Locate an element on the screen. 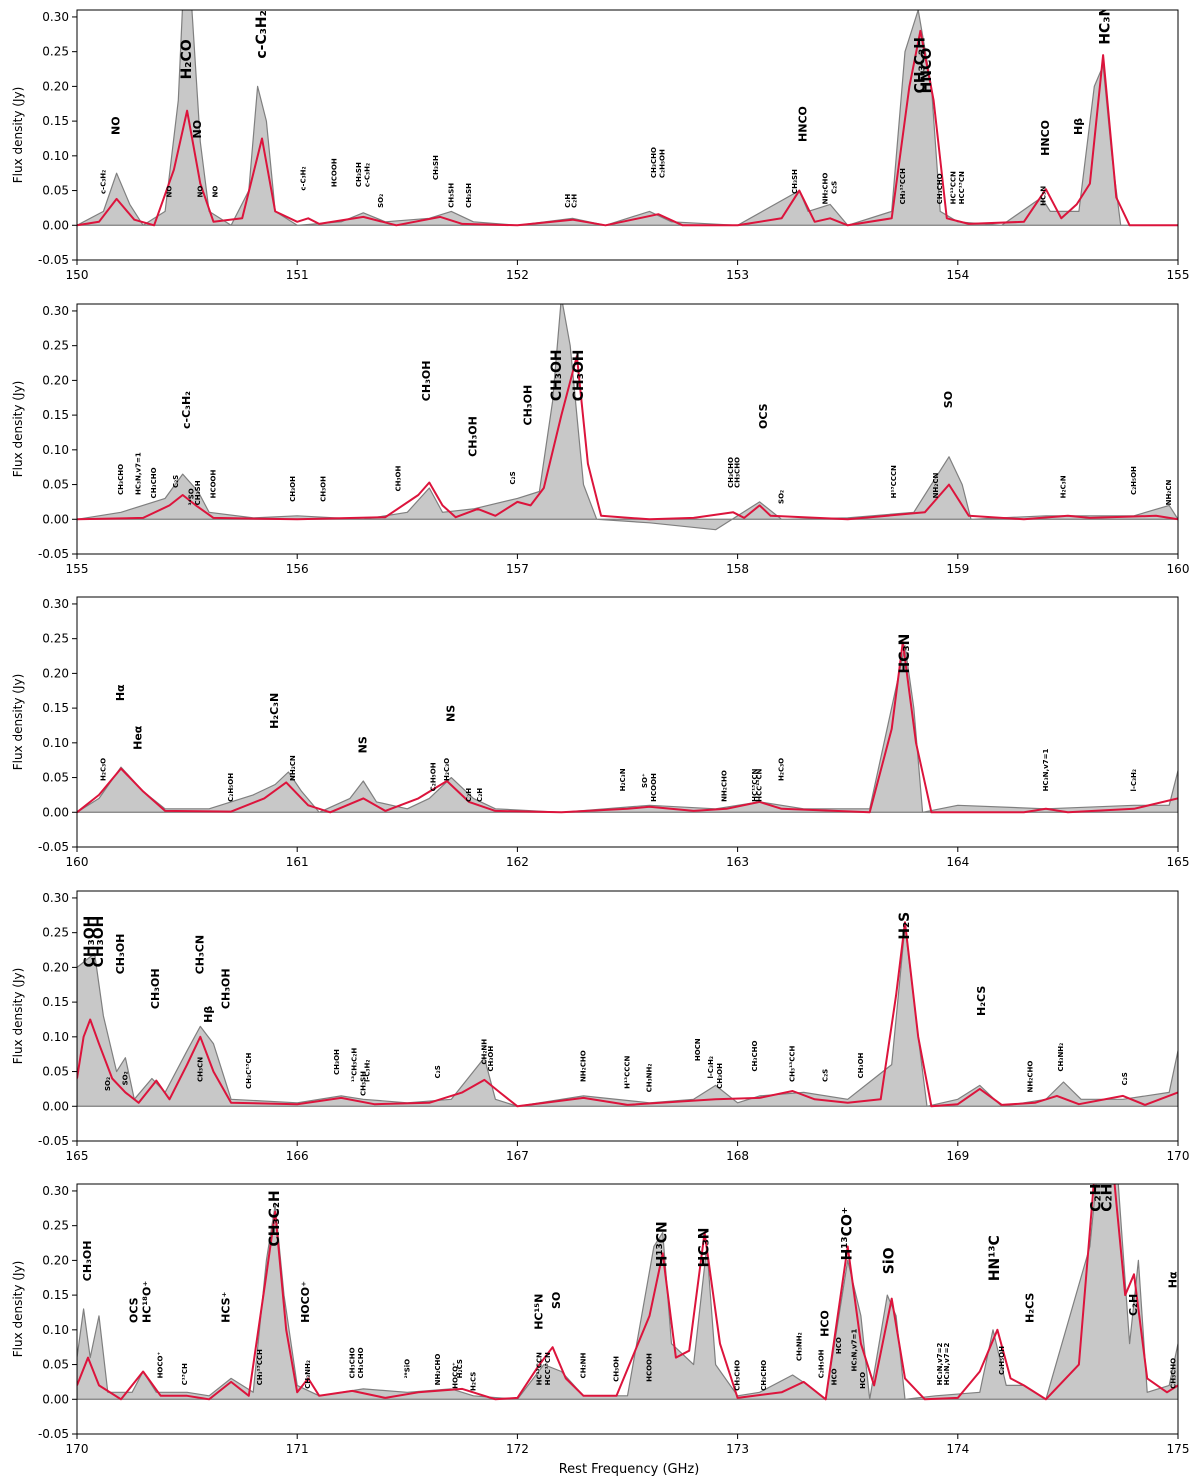  line-label: HNCO is located at coordinates (1045, 138).